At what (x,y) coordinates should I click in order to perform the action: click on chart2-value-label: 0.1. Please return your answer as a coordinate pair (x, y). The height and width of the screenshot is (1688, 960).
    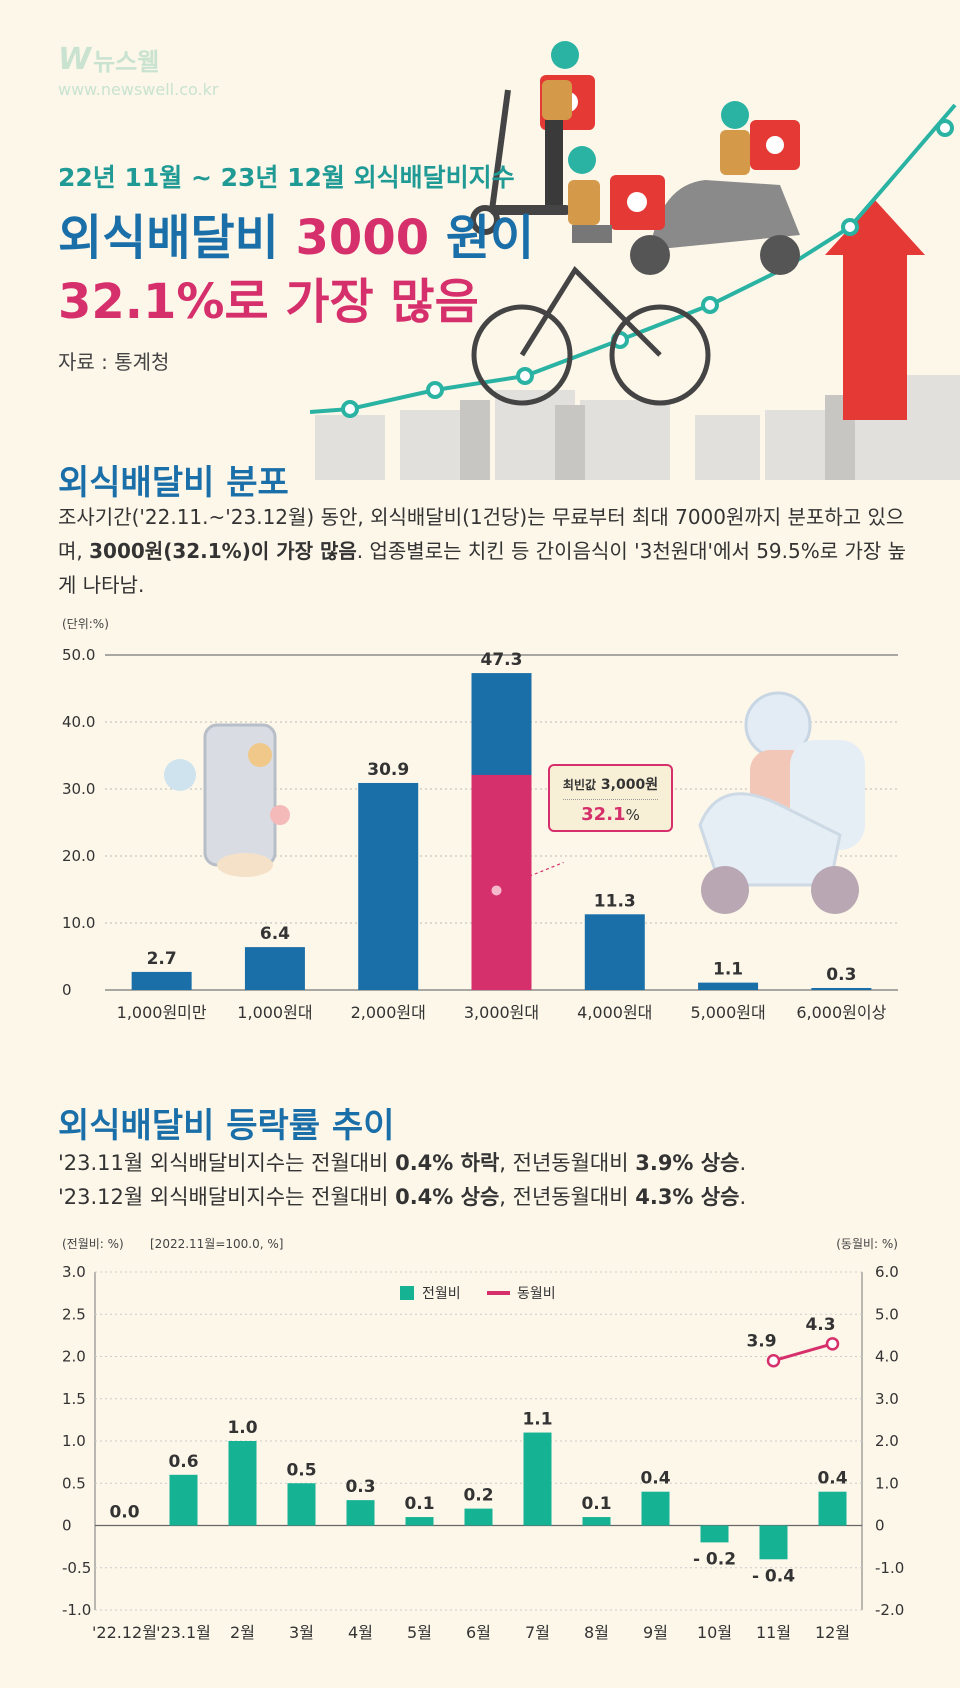
    Looking at the image, I should click on (419, 1504).